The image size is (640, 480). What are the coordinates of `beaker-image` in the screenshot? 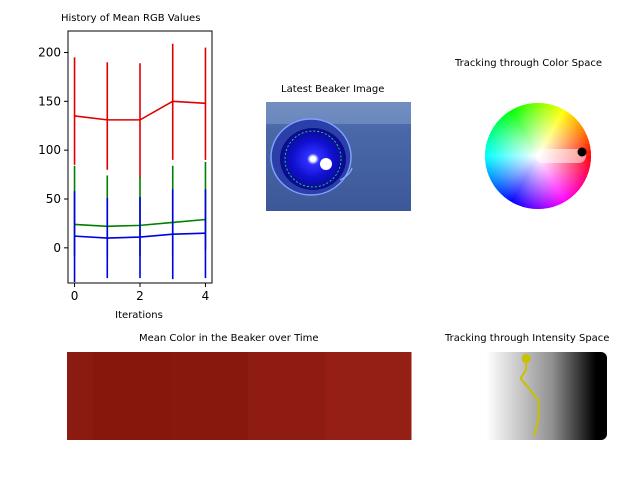 It's located at (338, 156).